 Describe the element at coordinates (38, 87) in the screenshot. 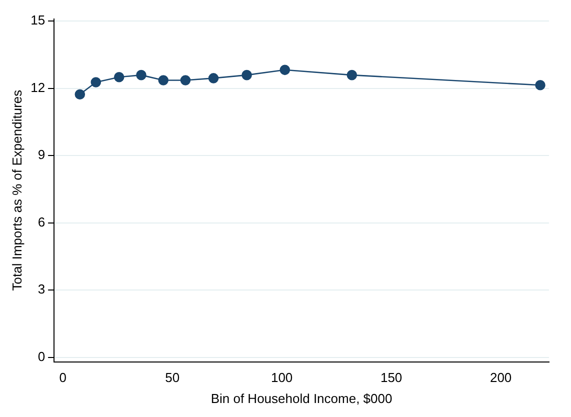

I see `y-tick-label: 12` at that location.